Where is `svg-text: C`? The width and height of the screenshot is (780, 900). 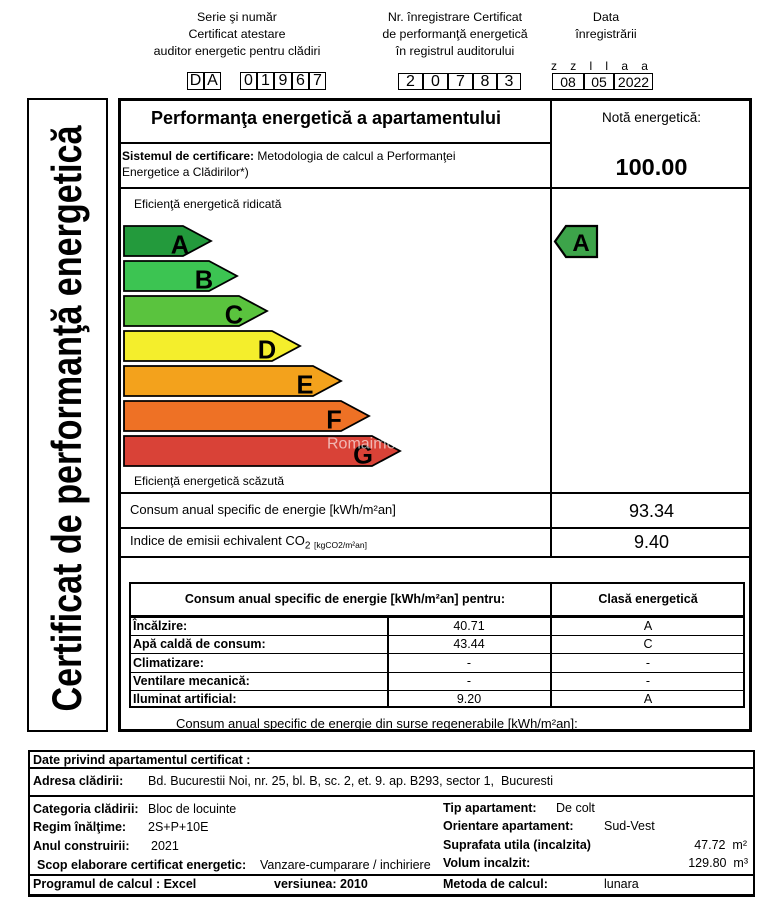 svg-text: C is located at coordinates (234, 316).